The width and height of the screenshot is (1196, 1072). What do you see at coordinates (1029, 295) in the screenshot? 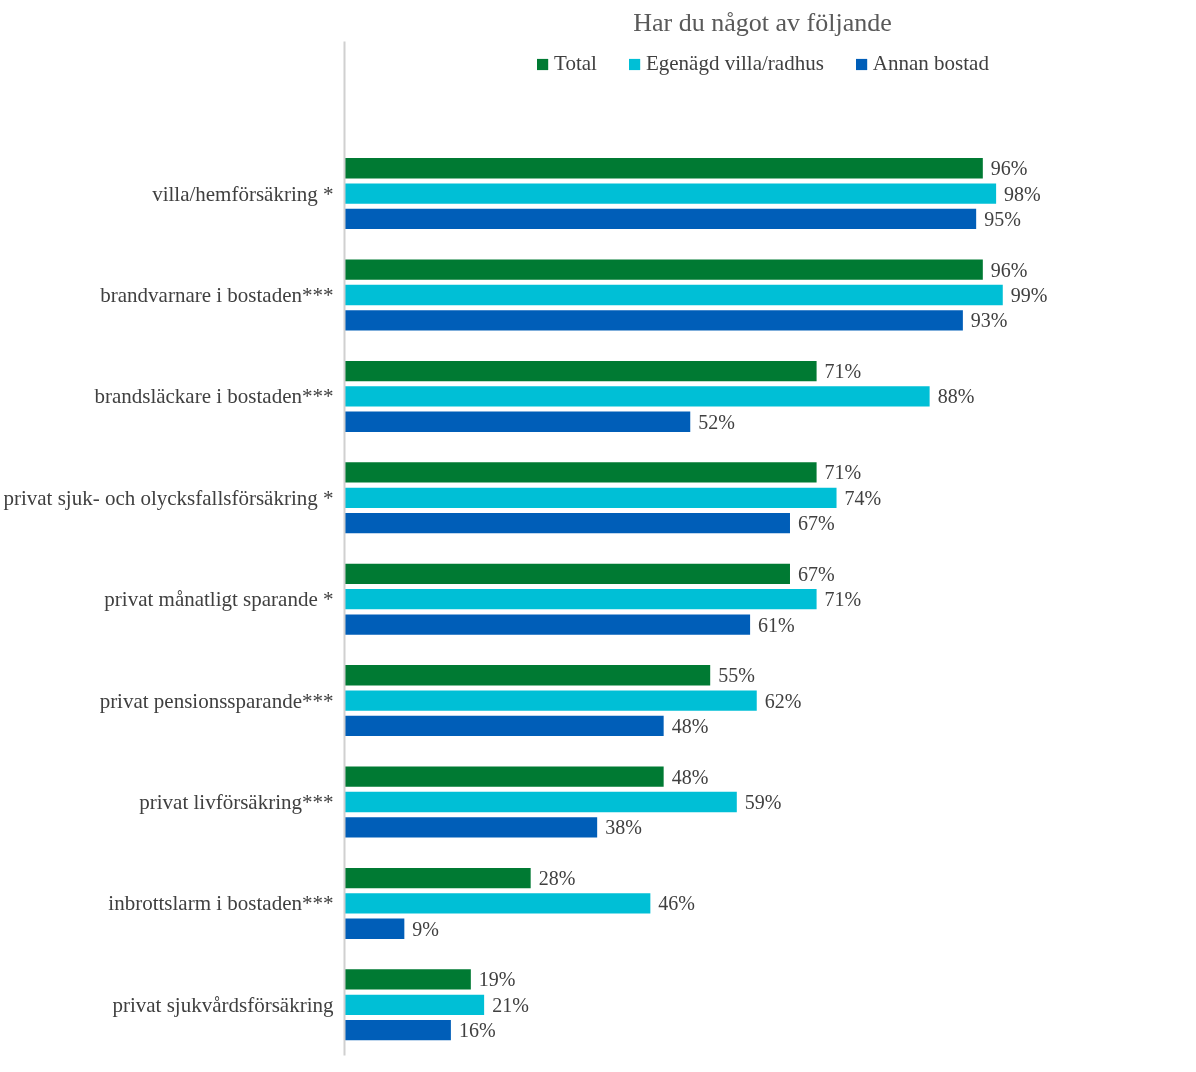
I see `data-label: 99%` at bounding box center [1029, 295].